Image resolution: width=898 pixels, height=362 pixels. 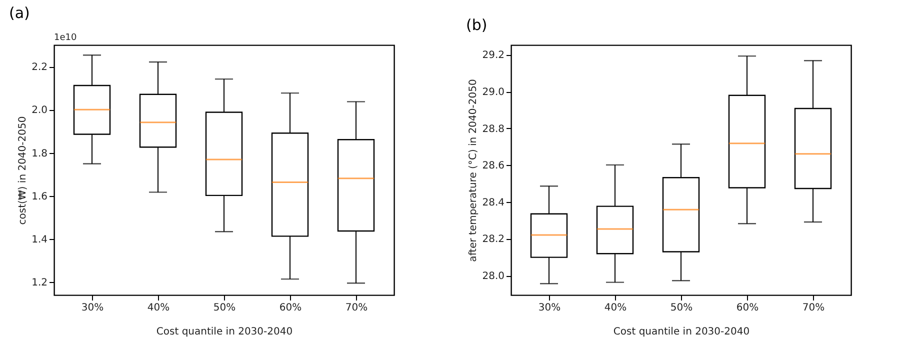 What do you see at coordinates (493, 240) in the screenshot?
I see `y-tick-label: 28.2` at bounding box center [493, 240].